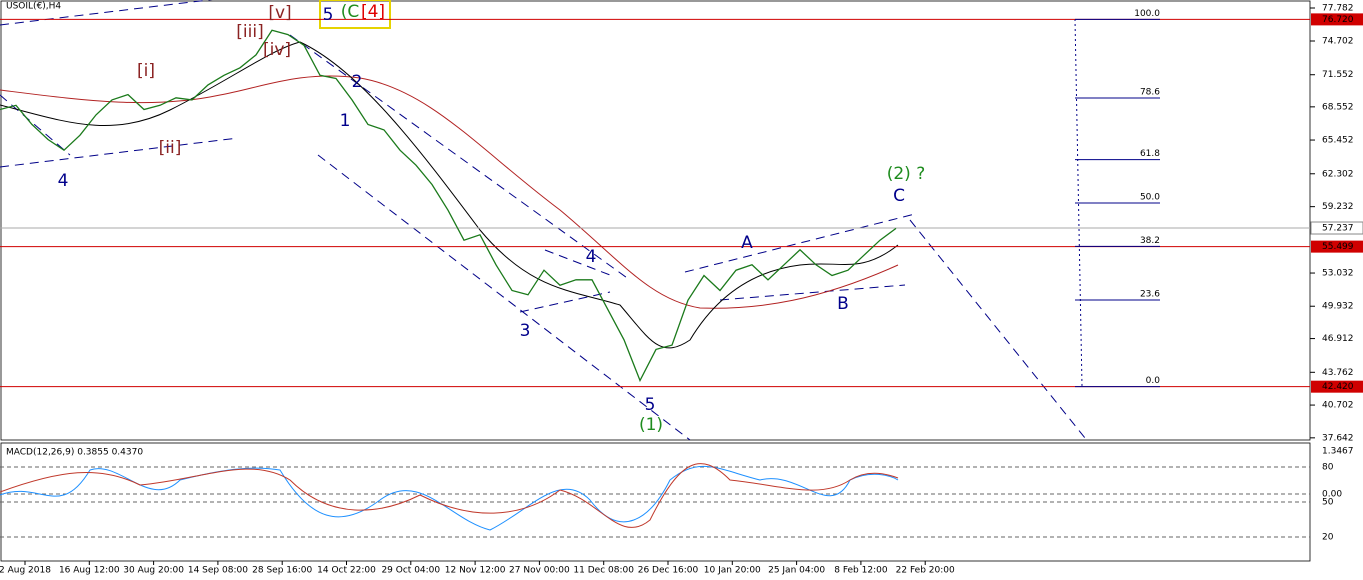 This screenshot has width=1363, height=580. Describe the element at coordinates (249, 32) in the screenshot. I see `wave-label: [iii]` at that location.